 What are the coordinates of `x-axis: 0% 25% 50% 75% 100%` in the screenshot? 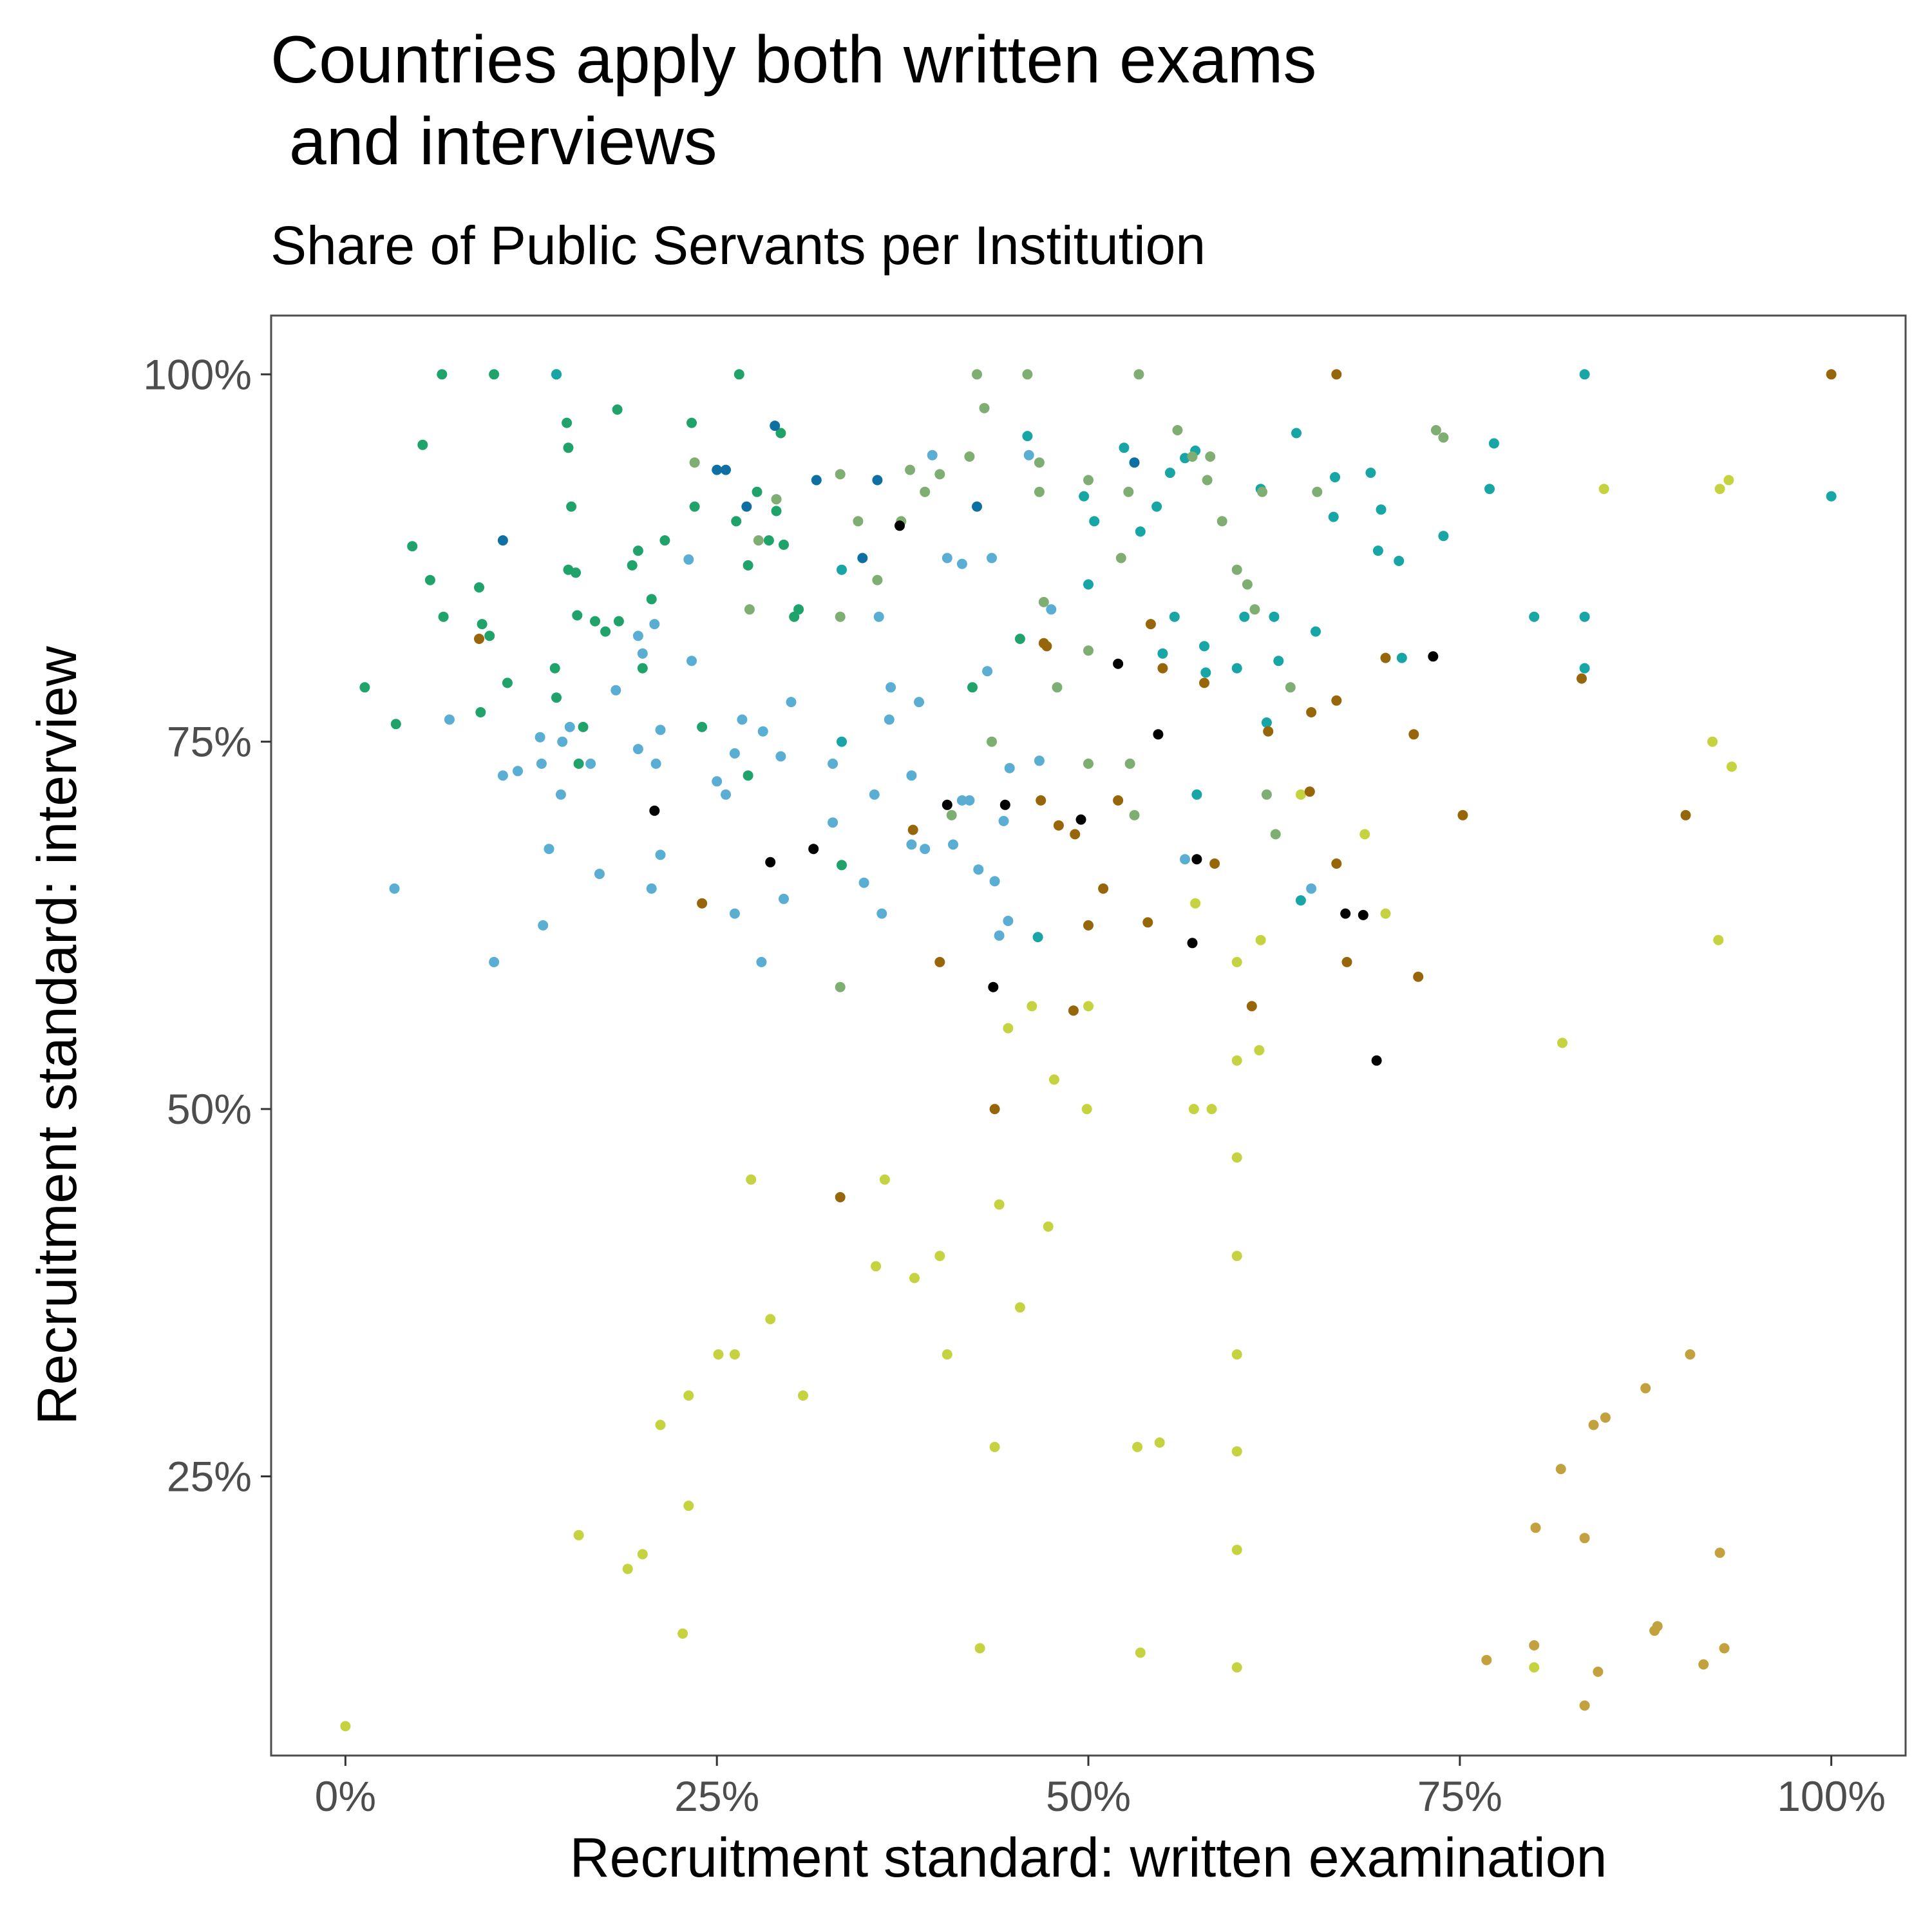 It's located at (1100, 1788).